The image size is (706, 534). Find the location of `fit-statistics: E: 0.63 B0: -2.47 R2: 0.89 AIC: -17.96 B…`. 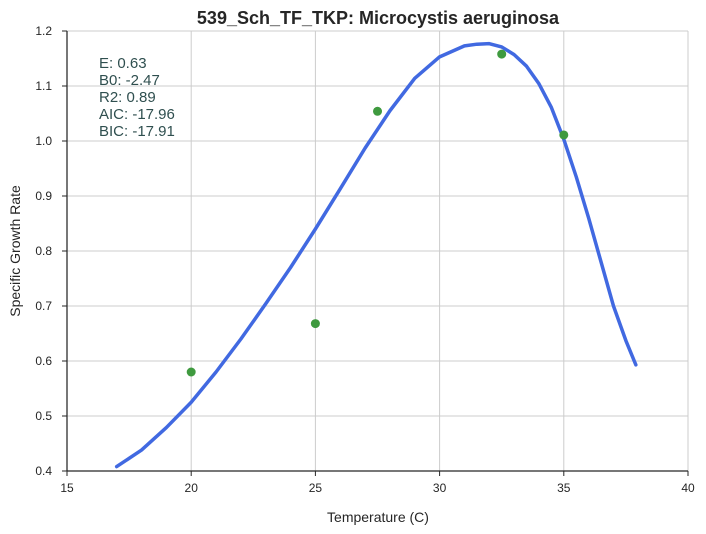

fit-statistics: E: 0.63 B0: -2.47 R2: 0.89 AIC: -17.96 B… is located at coordinates (137, 97).